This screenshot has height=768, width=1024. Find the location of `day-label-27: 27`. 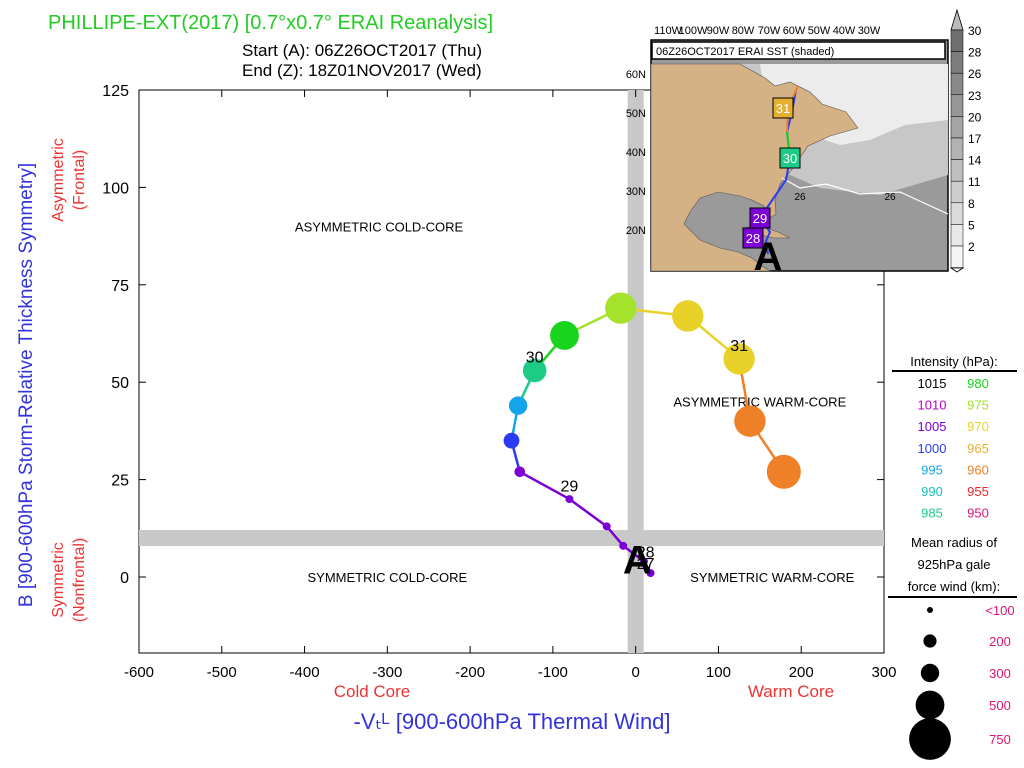

day-label-27: 27 is located at coordinates (646, 564).